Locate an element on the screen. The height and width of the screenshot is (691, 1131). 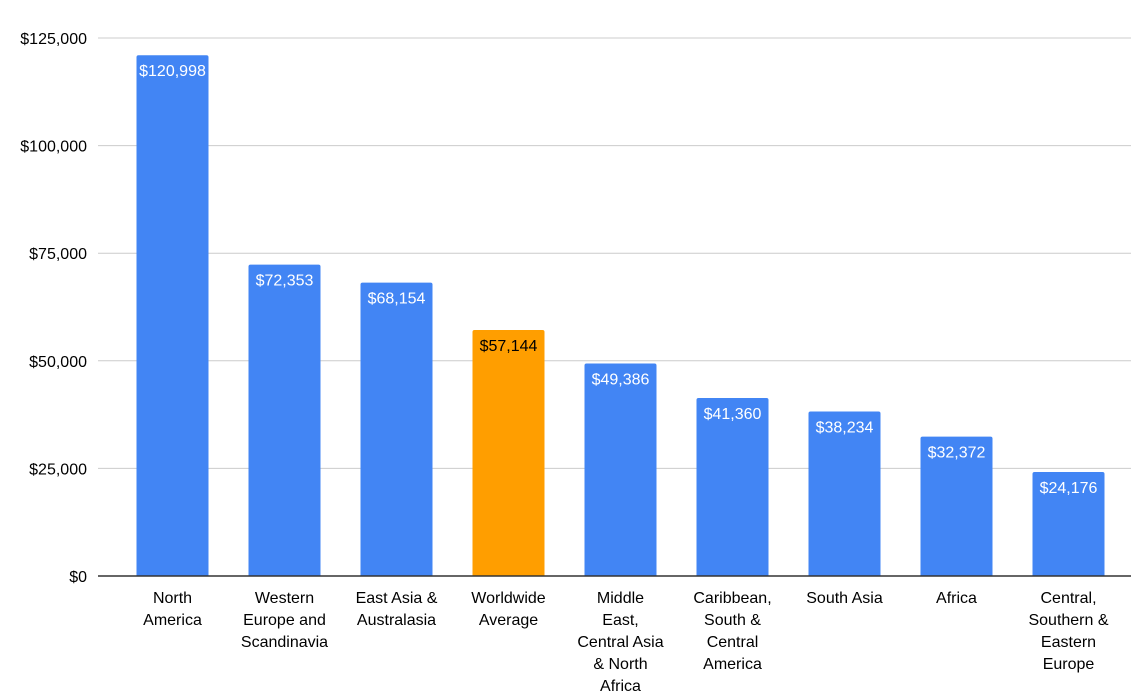
y-tick-label: $0 is located at coordinates (78, 577).